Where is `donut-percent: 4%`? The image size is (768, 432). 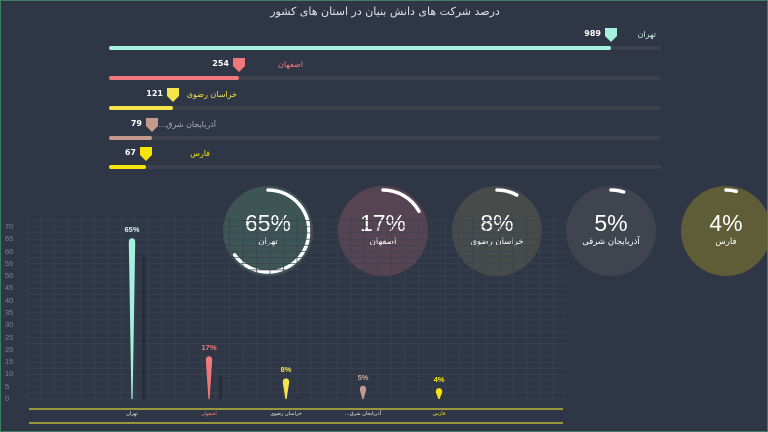
donut-percent: 4% is located at coordinates (726, 223).